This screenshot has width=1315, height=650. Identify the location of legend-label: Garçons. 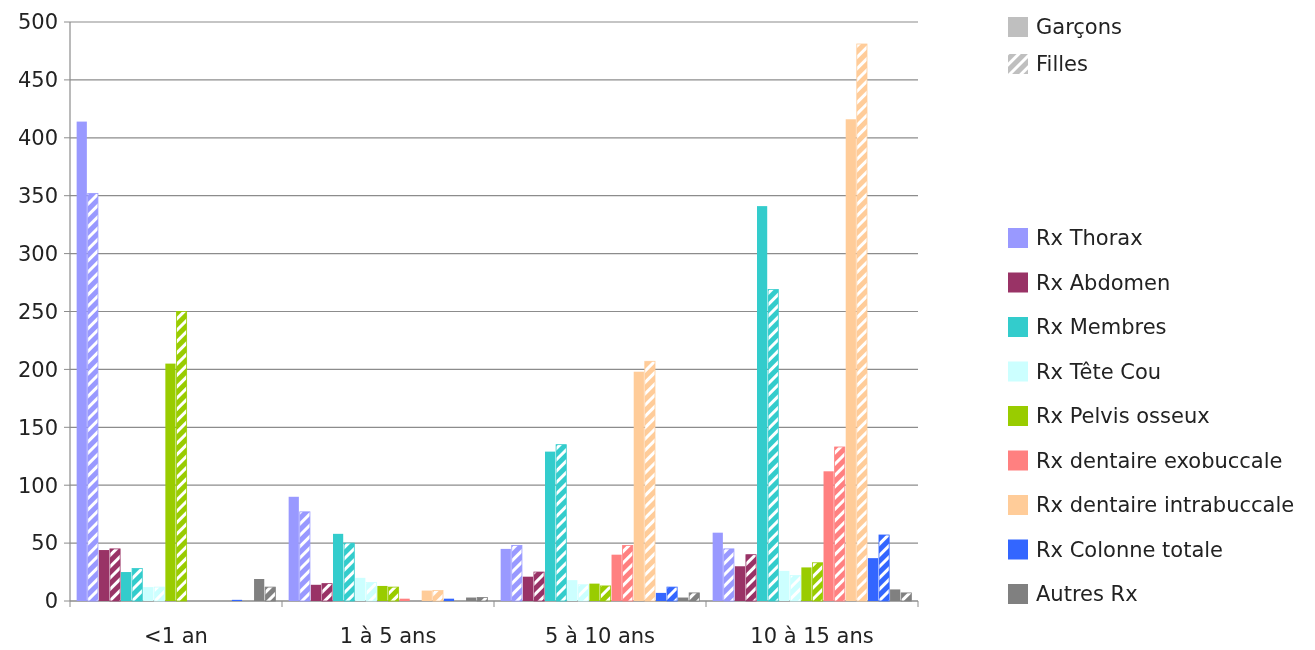
(1079, 27).